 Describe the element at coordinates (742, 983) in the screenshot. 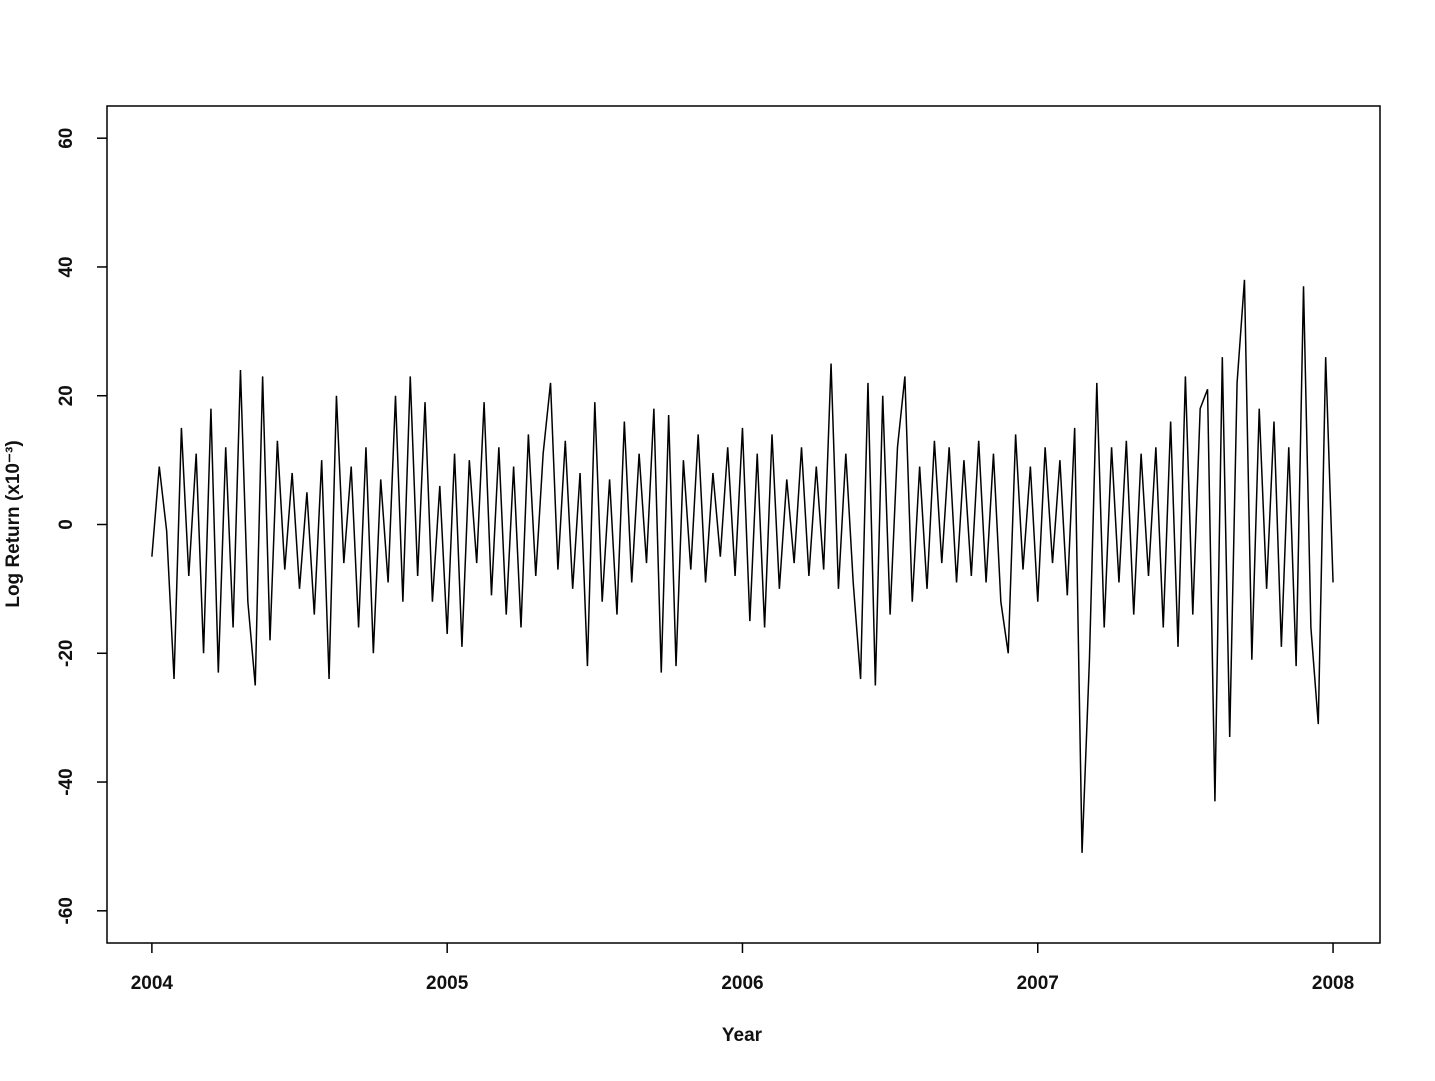

I see `x-tick-label: 2006` at that location.